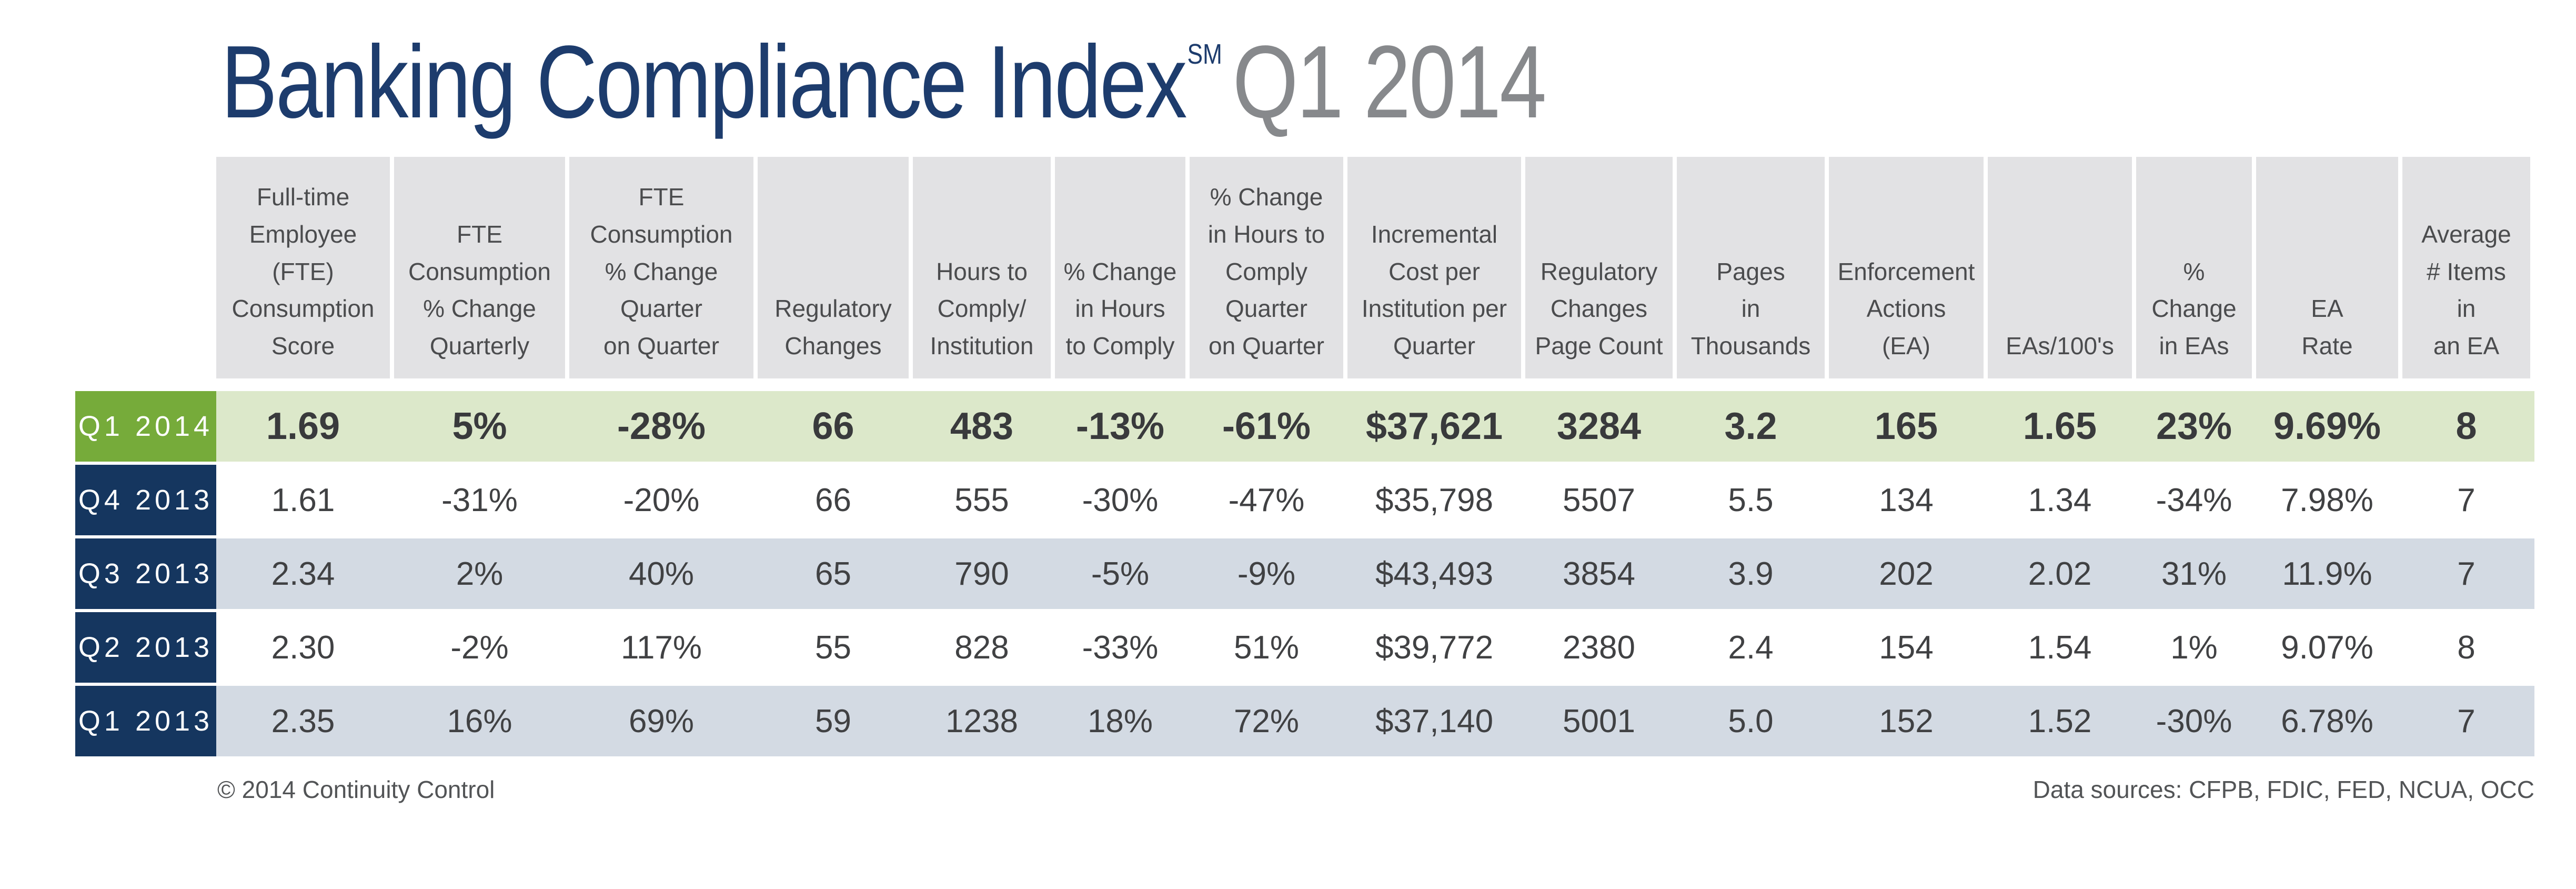 The width and height of the screenshot is (2576, 889). Describe the element at coordinates (146, 573) in the screenshot. I see `row-label-q3-2013: Q3 2013` at that location.